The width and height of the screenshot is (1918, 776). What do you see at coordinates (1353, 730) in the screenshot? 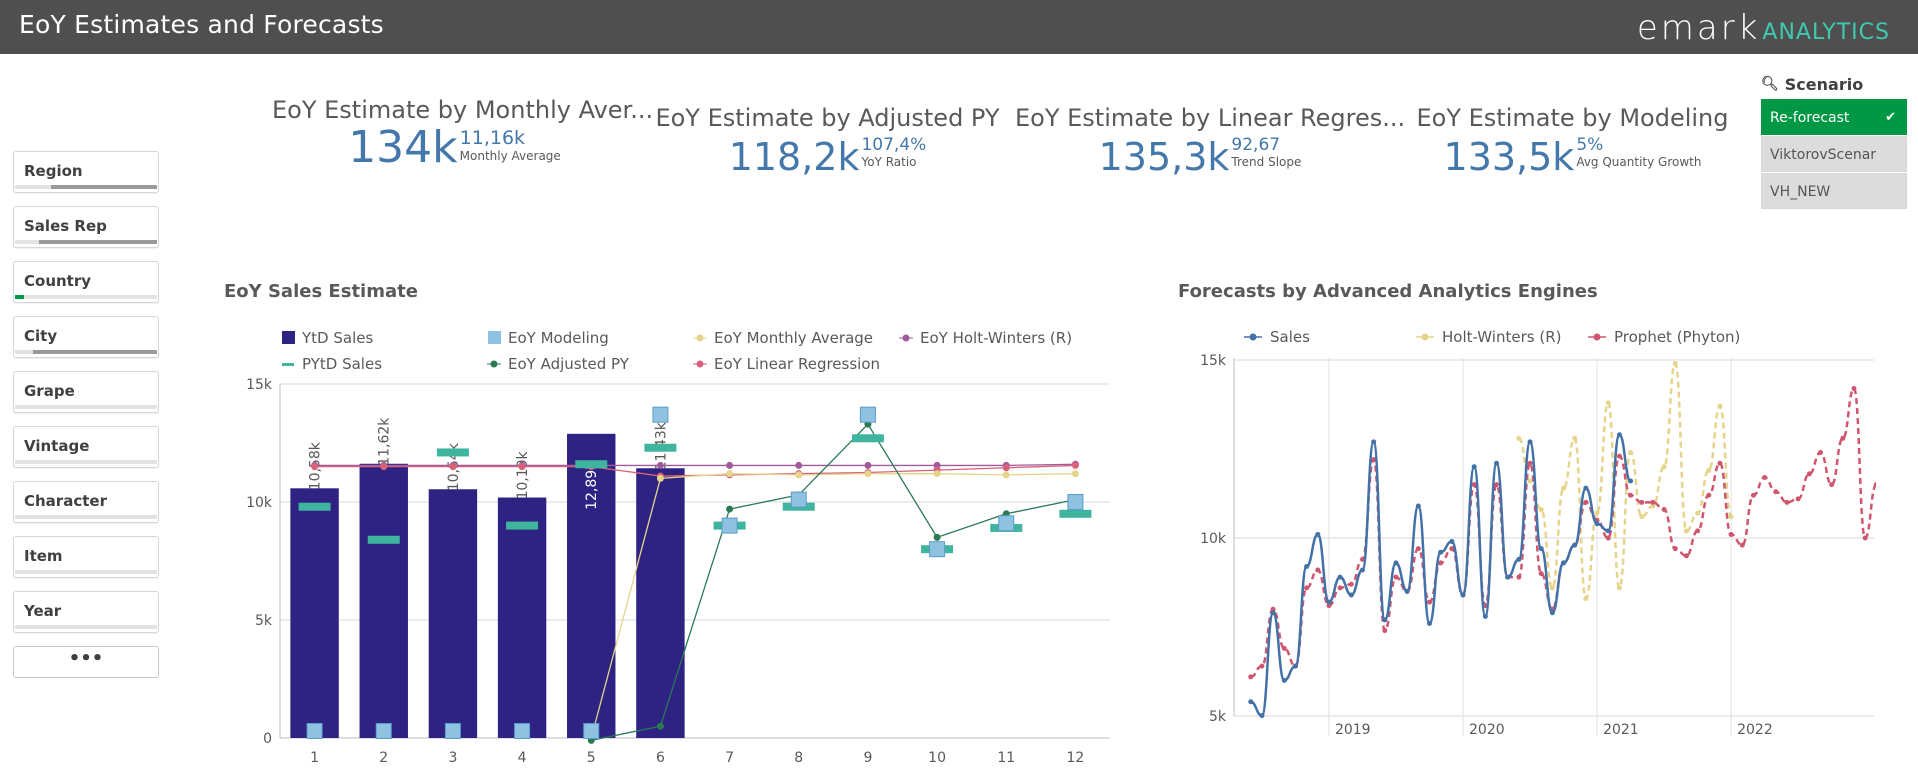
I see `x-tick-label: 2019` at bounding box center [1353, 730].